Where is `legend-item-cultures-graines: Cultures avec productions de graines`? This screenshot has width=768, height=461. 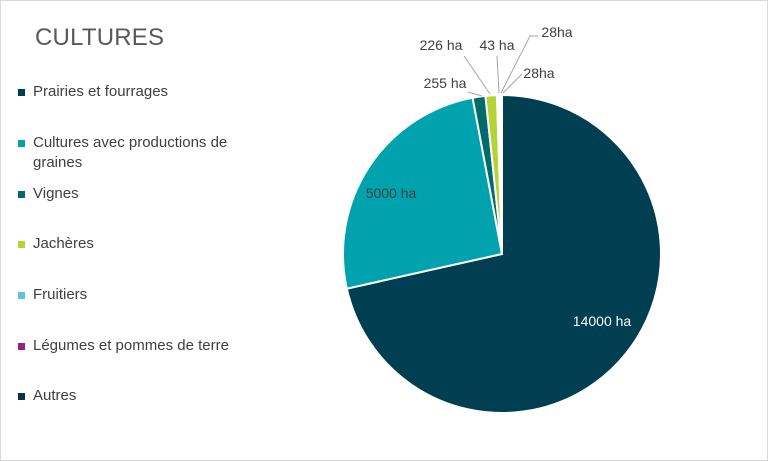
legend-item-cultures-graines: Cultures avec productions de graines is located at coordinates (143, 153).